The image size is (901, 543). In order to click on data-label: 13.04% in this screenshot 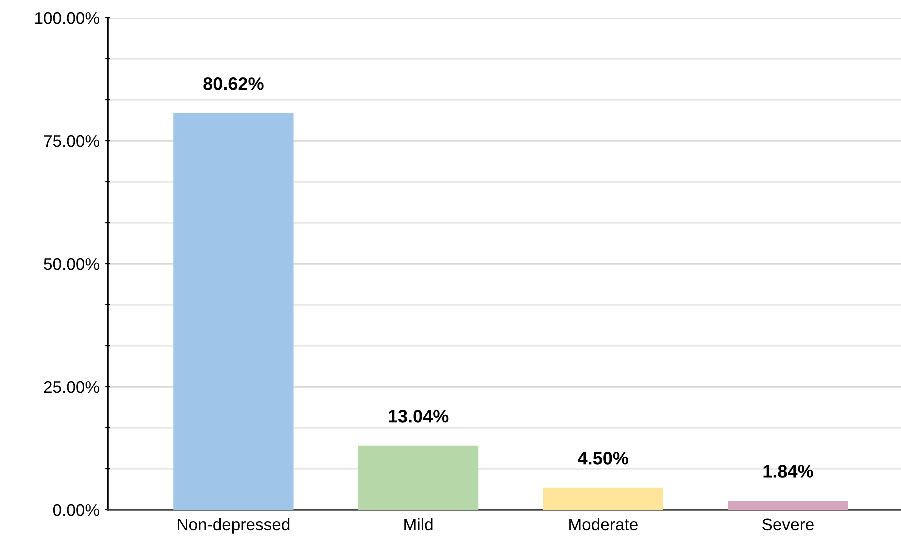, I will do `click(419, 416)`.